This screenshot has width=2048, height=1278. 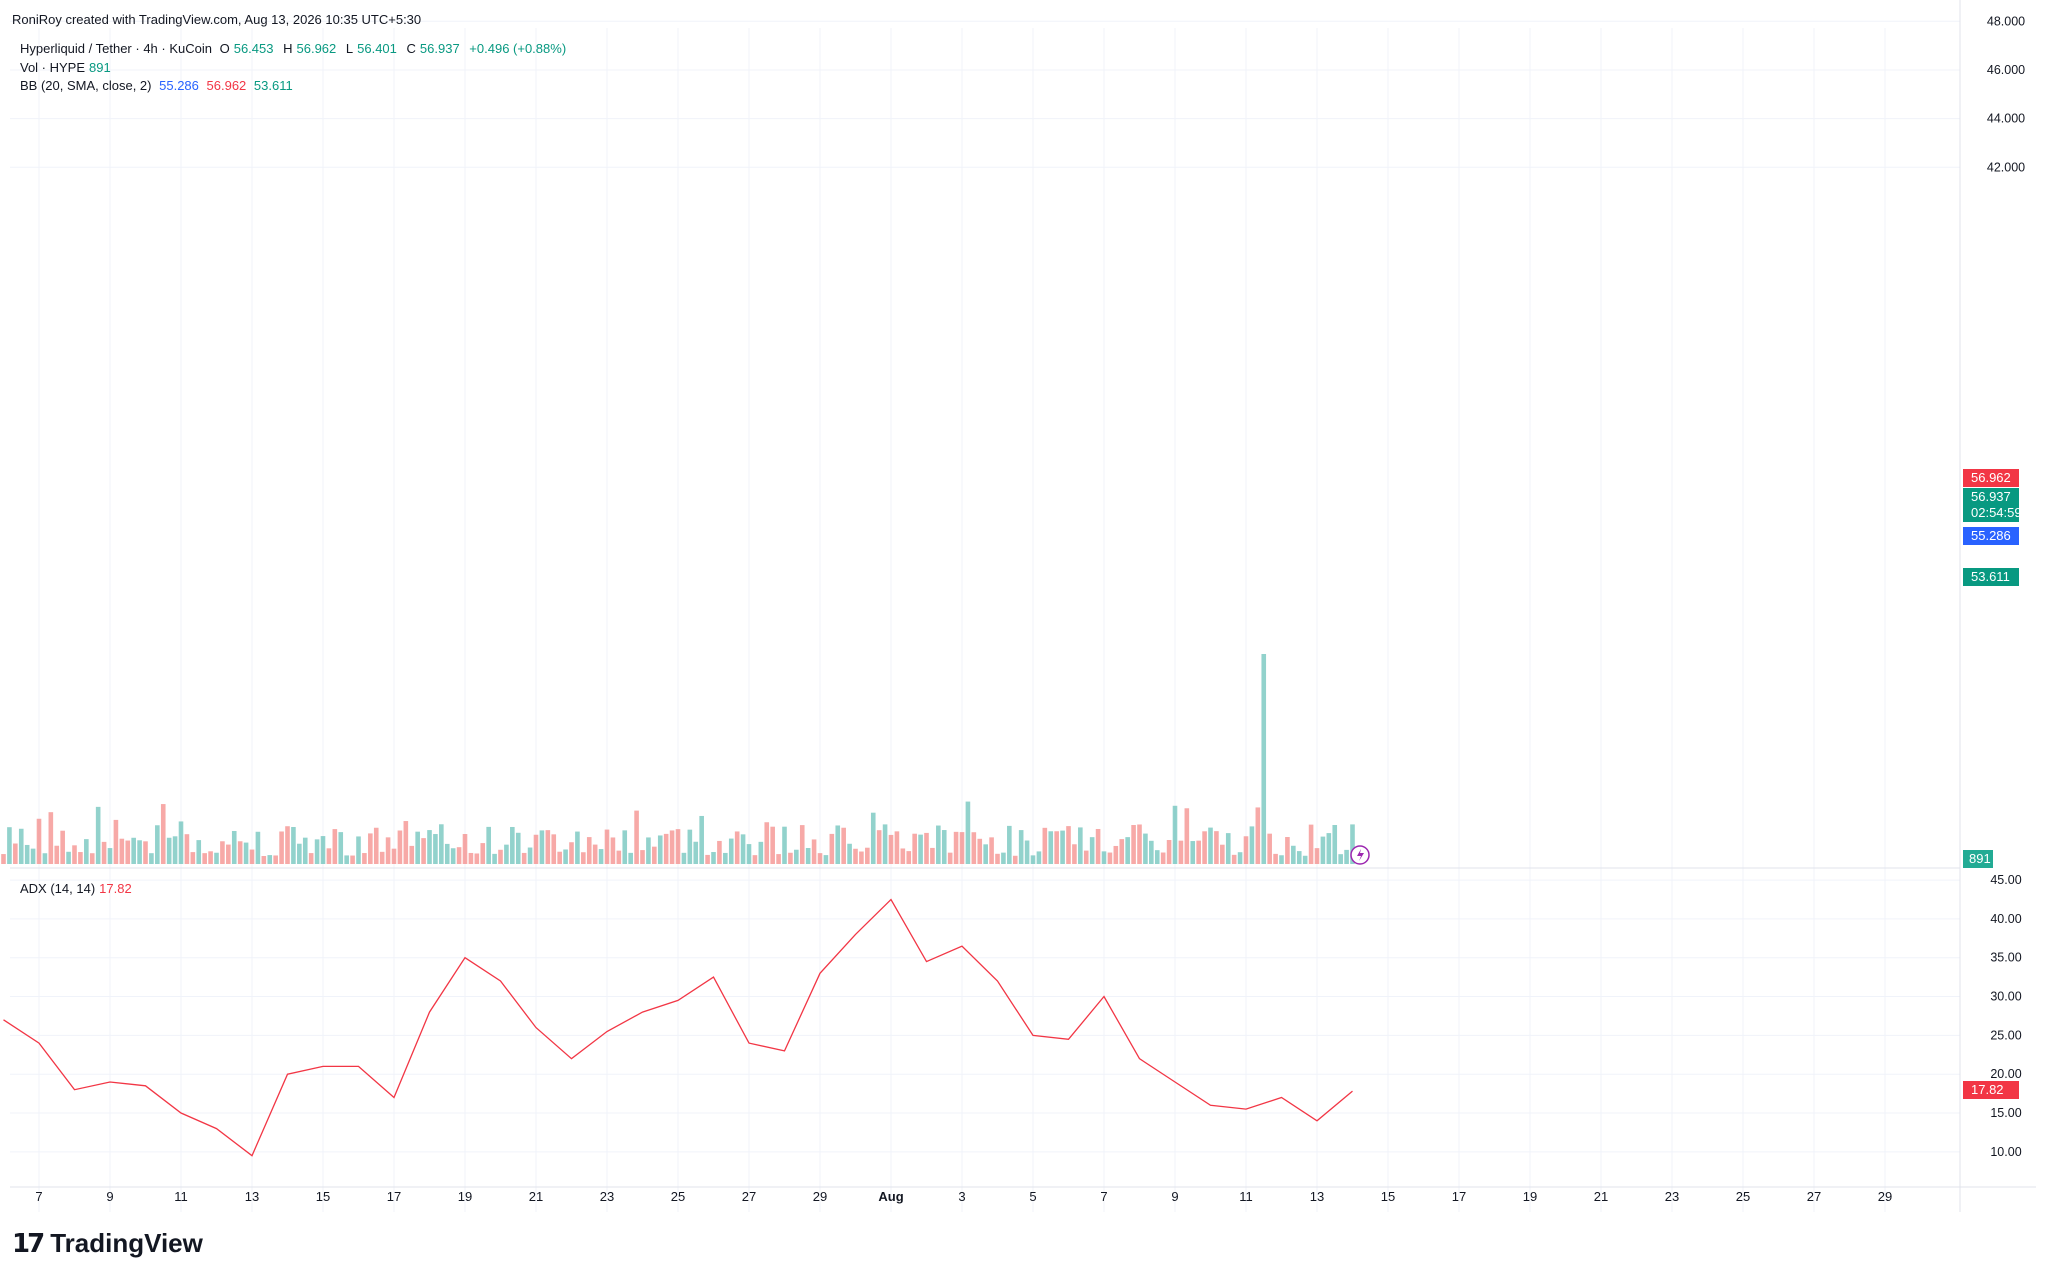 What do you see at coordinates (107, 1243) in the screenshot?
I see `tradingview-logo: 17 TradingView` at bounding box center [107, 1243].